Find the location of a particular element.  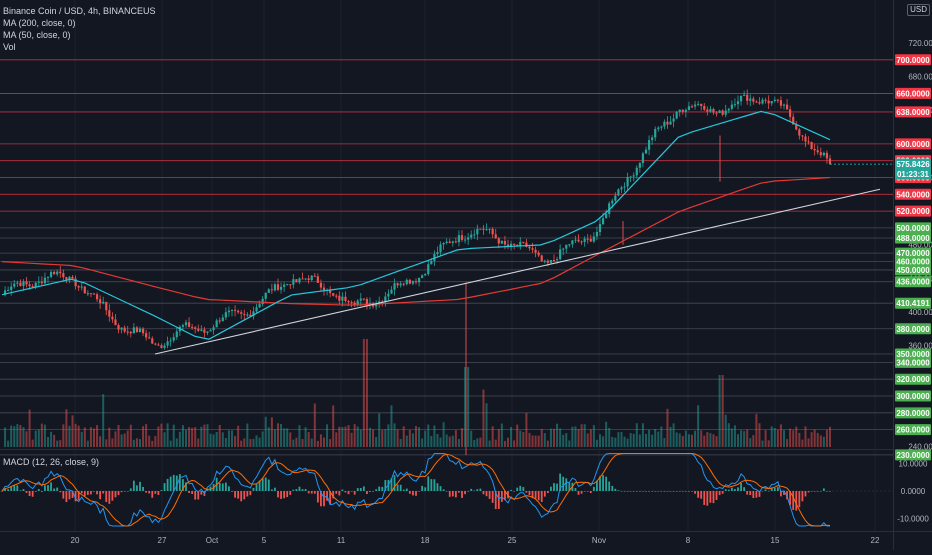

ma50-legend: MA (50, close, 0) is located at coordinates (37, 35).